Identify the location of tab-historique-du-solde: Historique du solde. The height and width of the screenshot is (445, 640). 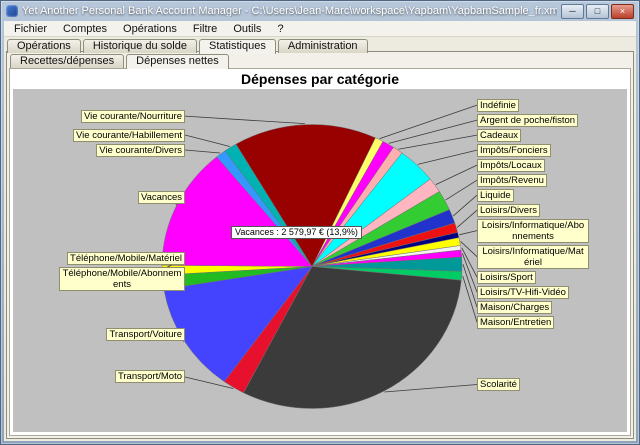
(139, 46).